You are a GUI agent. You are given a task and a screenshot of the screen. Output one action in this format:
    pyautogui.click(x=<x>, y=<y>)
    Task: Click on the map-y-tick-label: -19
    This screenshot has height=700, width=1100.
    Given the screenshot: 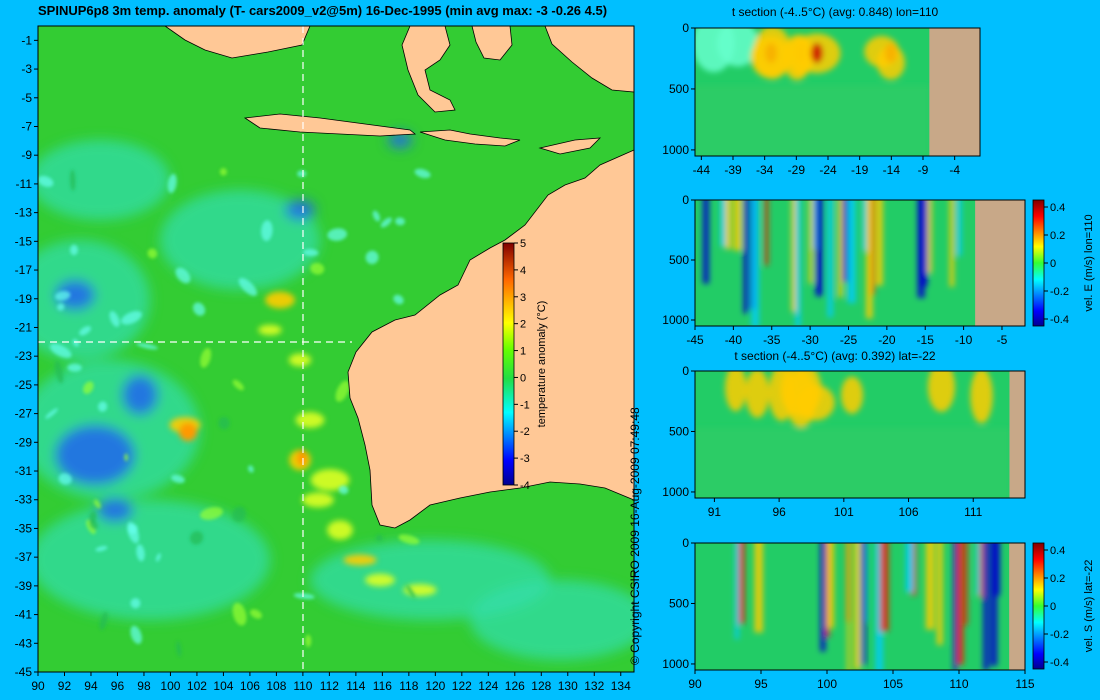 What is the action you would take?
    pyautogui.click(x=24, y=299)
    